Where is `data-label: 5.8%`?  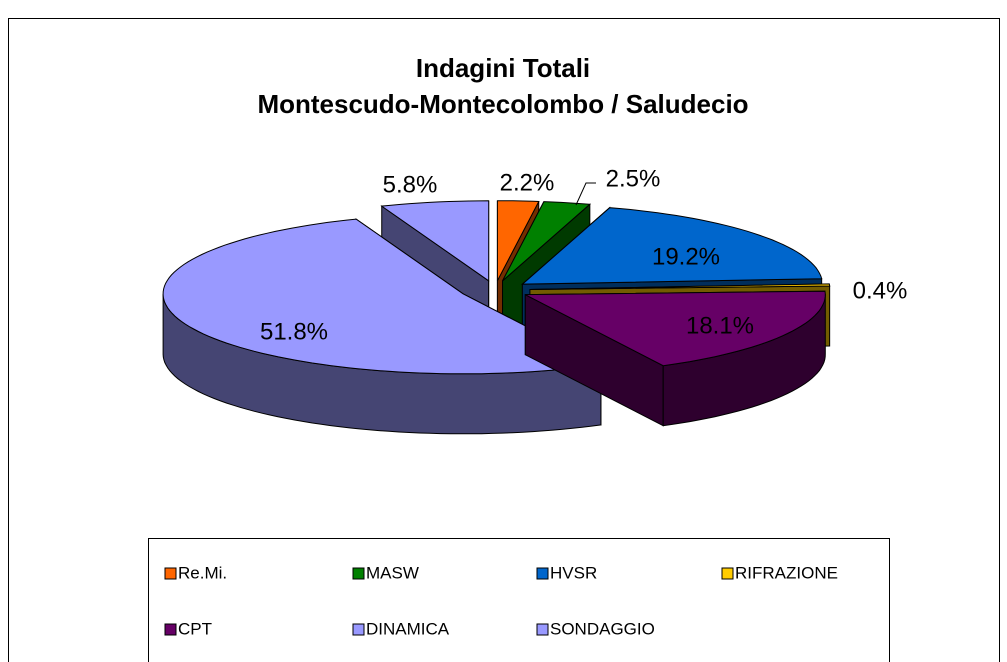 data-label: 5.8% is located at coordinates (410, 184).